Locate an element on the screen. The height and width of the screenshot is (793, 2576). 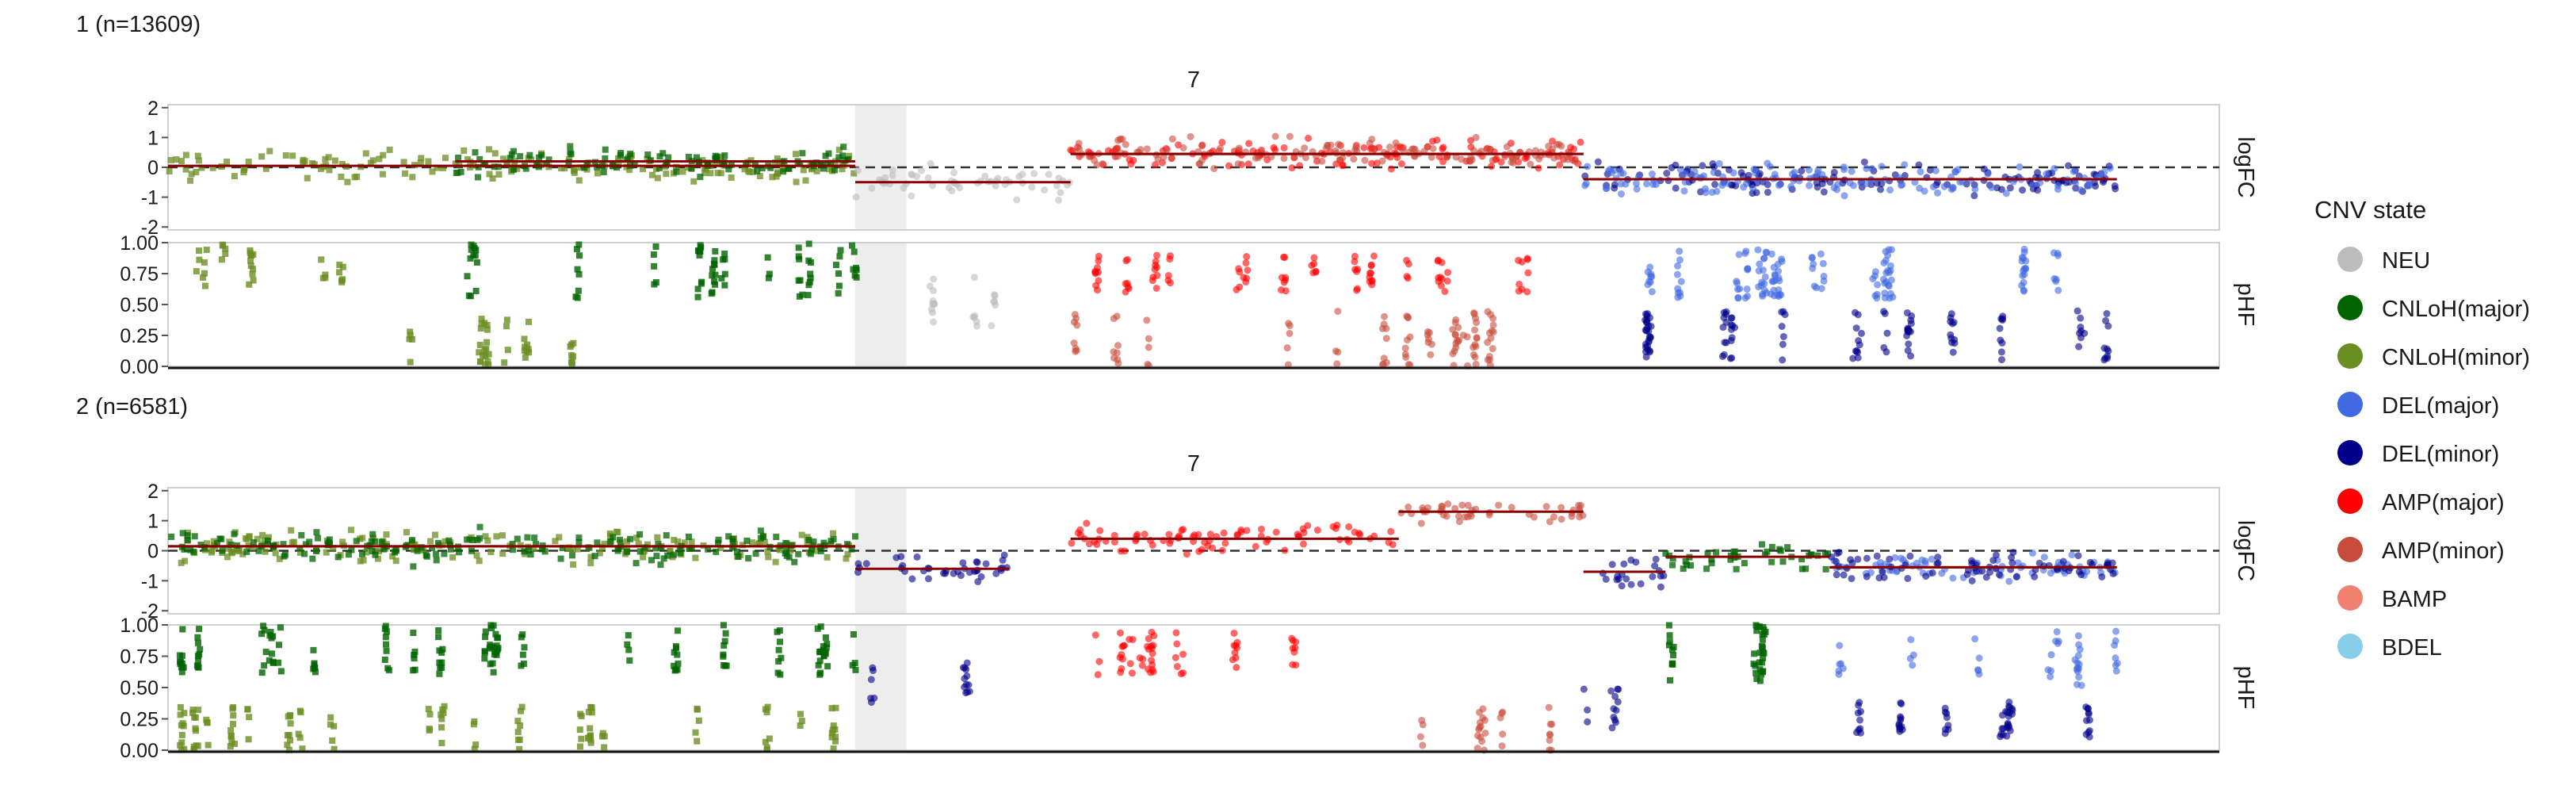
legend-label: CNLoH(major) is located at coordinates (2456, 309).